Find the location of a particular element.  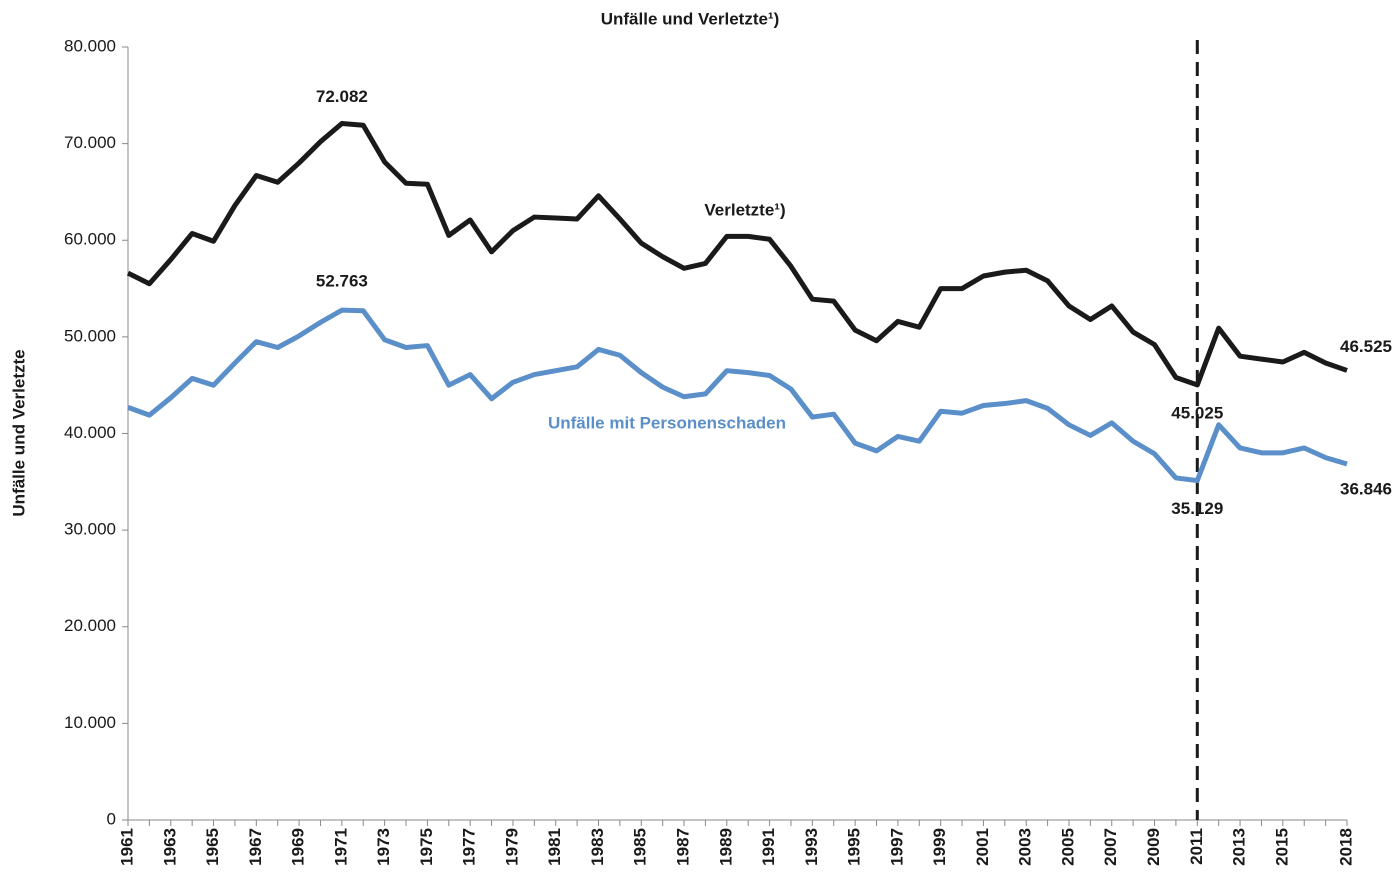

x-tick-label: 1993 is located at coordinates (811, 847).